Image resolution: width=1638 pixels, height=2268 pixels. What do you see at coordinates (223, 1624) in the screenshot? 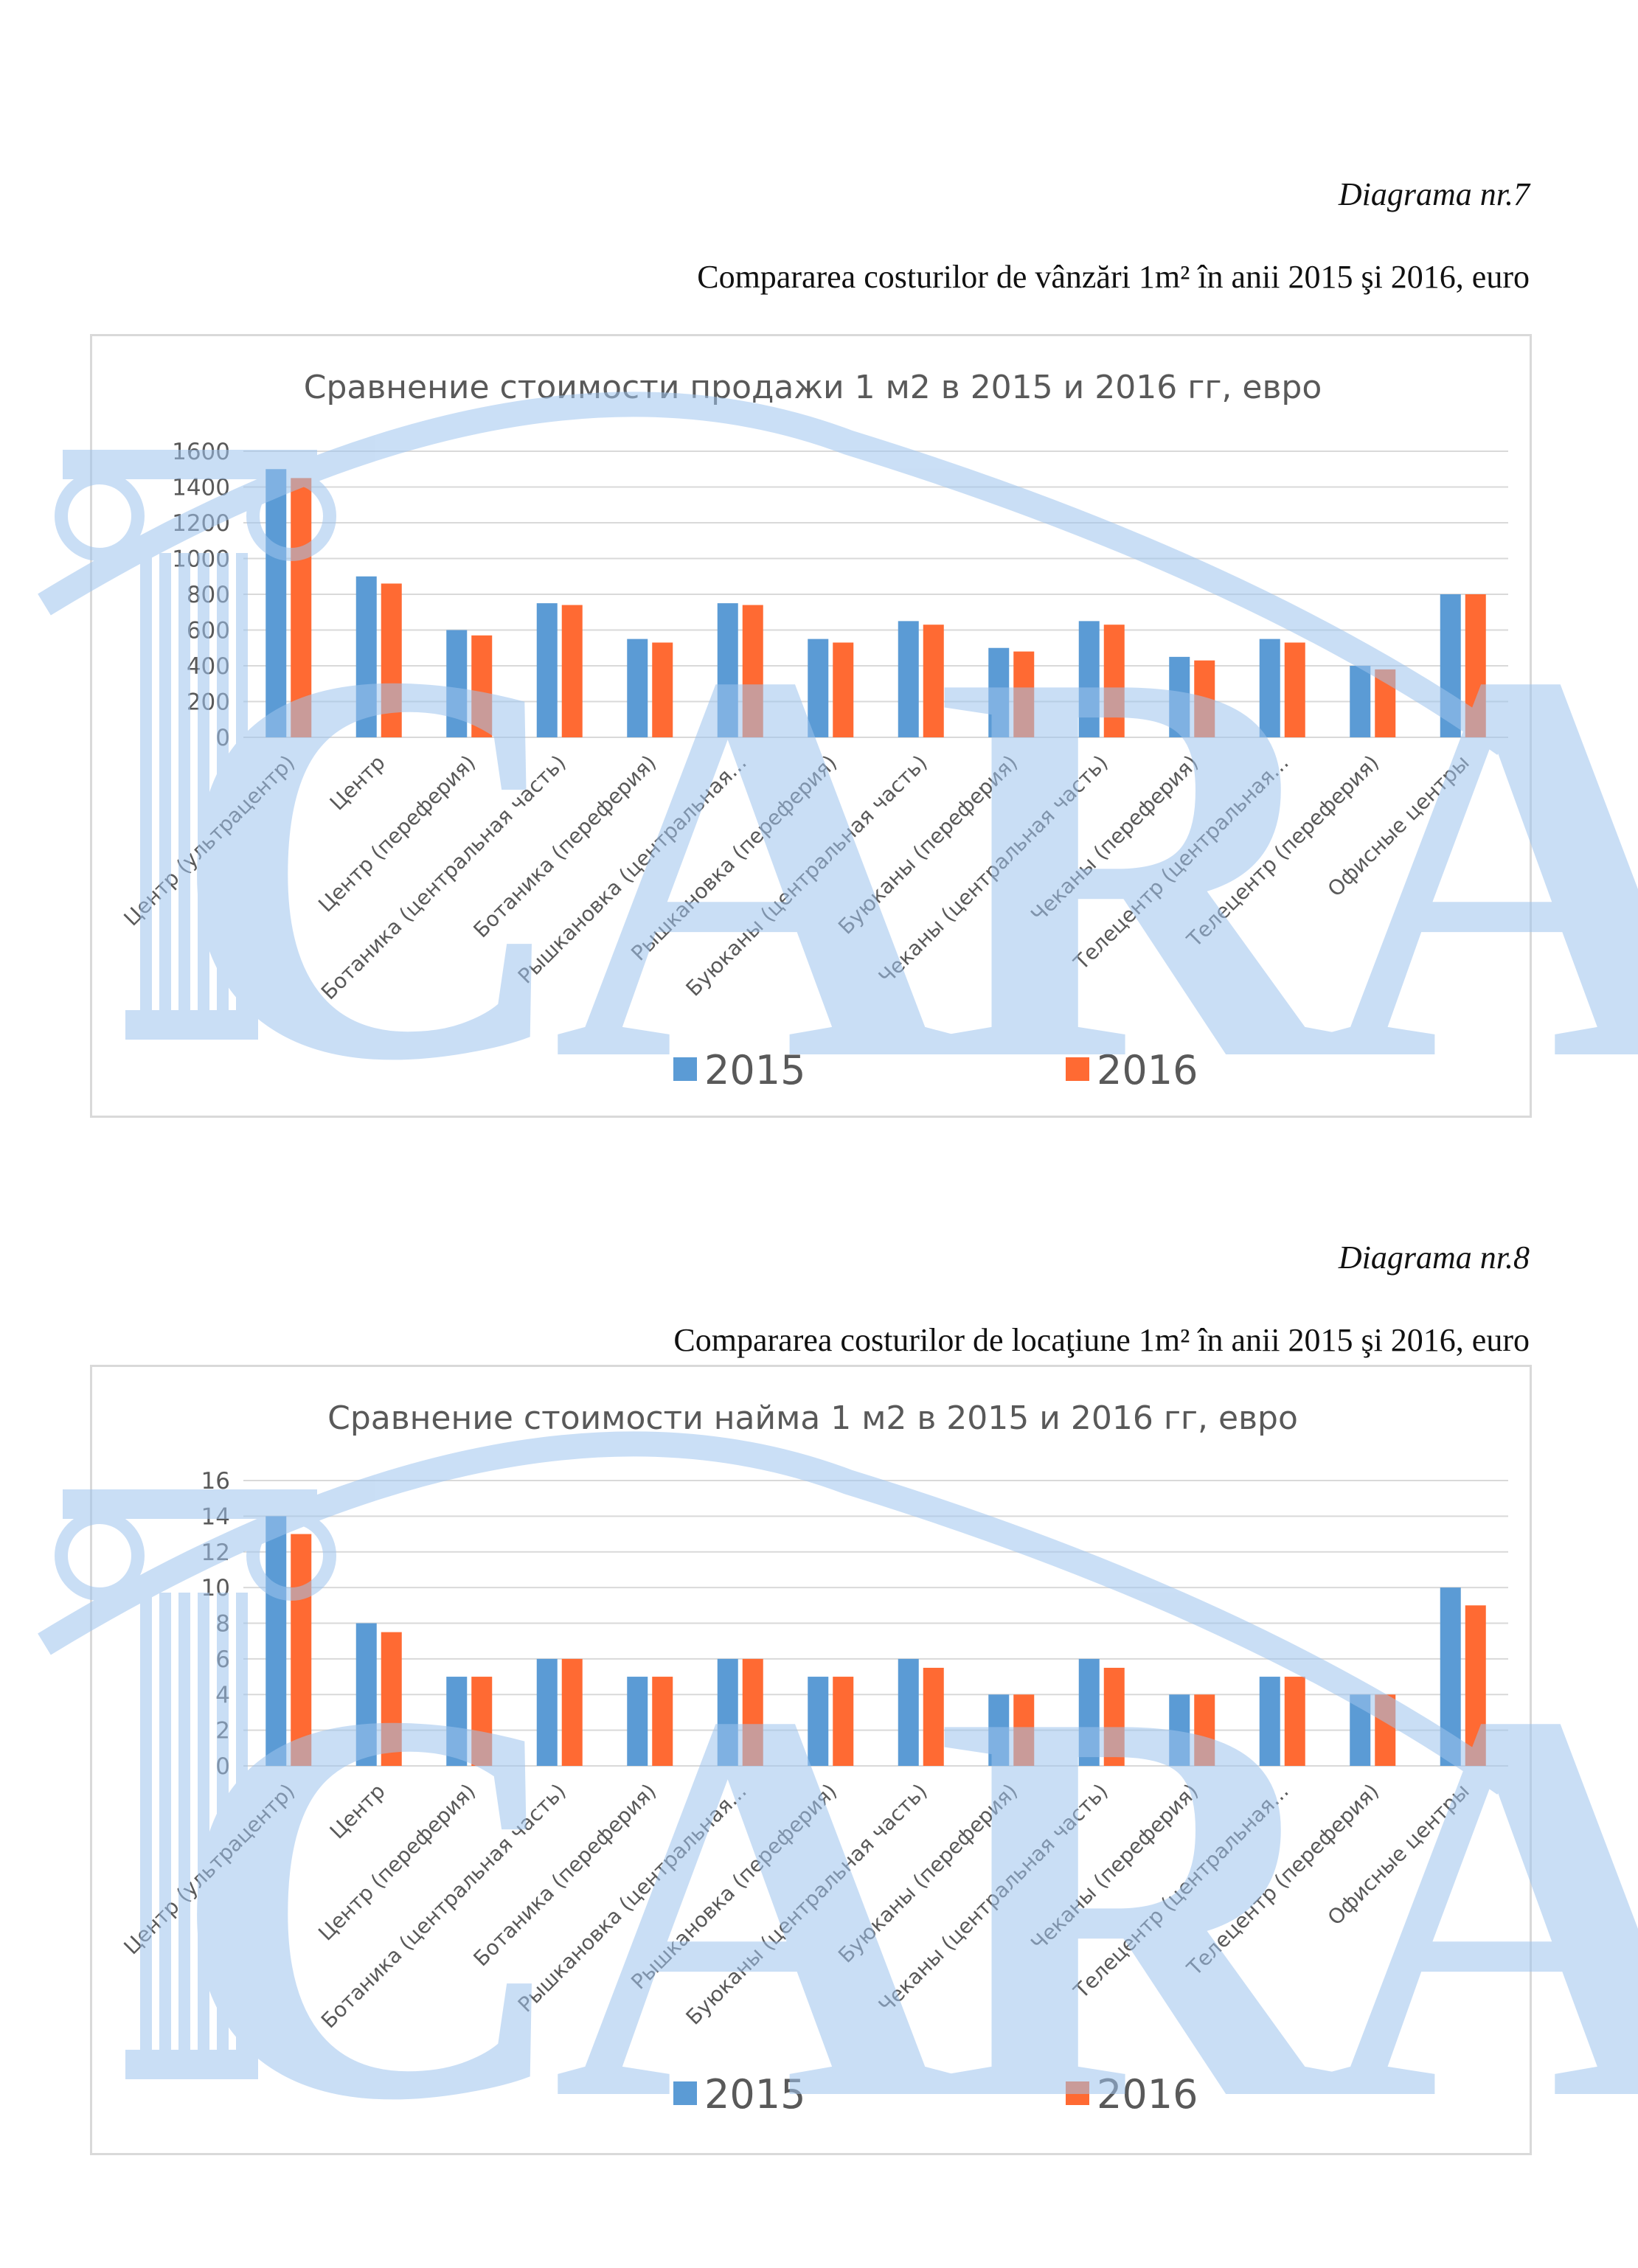
I see `y-tick-label: 8` at bounding box center [223, 1624].